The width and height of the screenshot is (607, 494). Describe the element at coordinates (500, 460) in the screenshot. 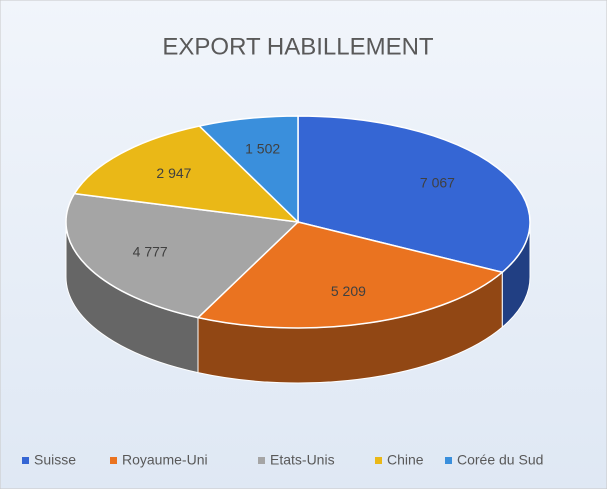

I see `legend-label: Corée du Sud` at that location.